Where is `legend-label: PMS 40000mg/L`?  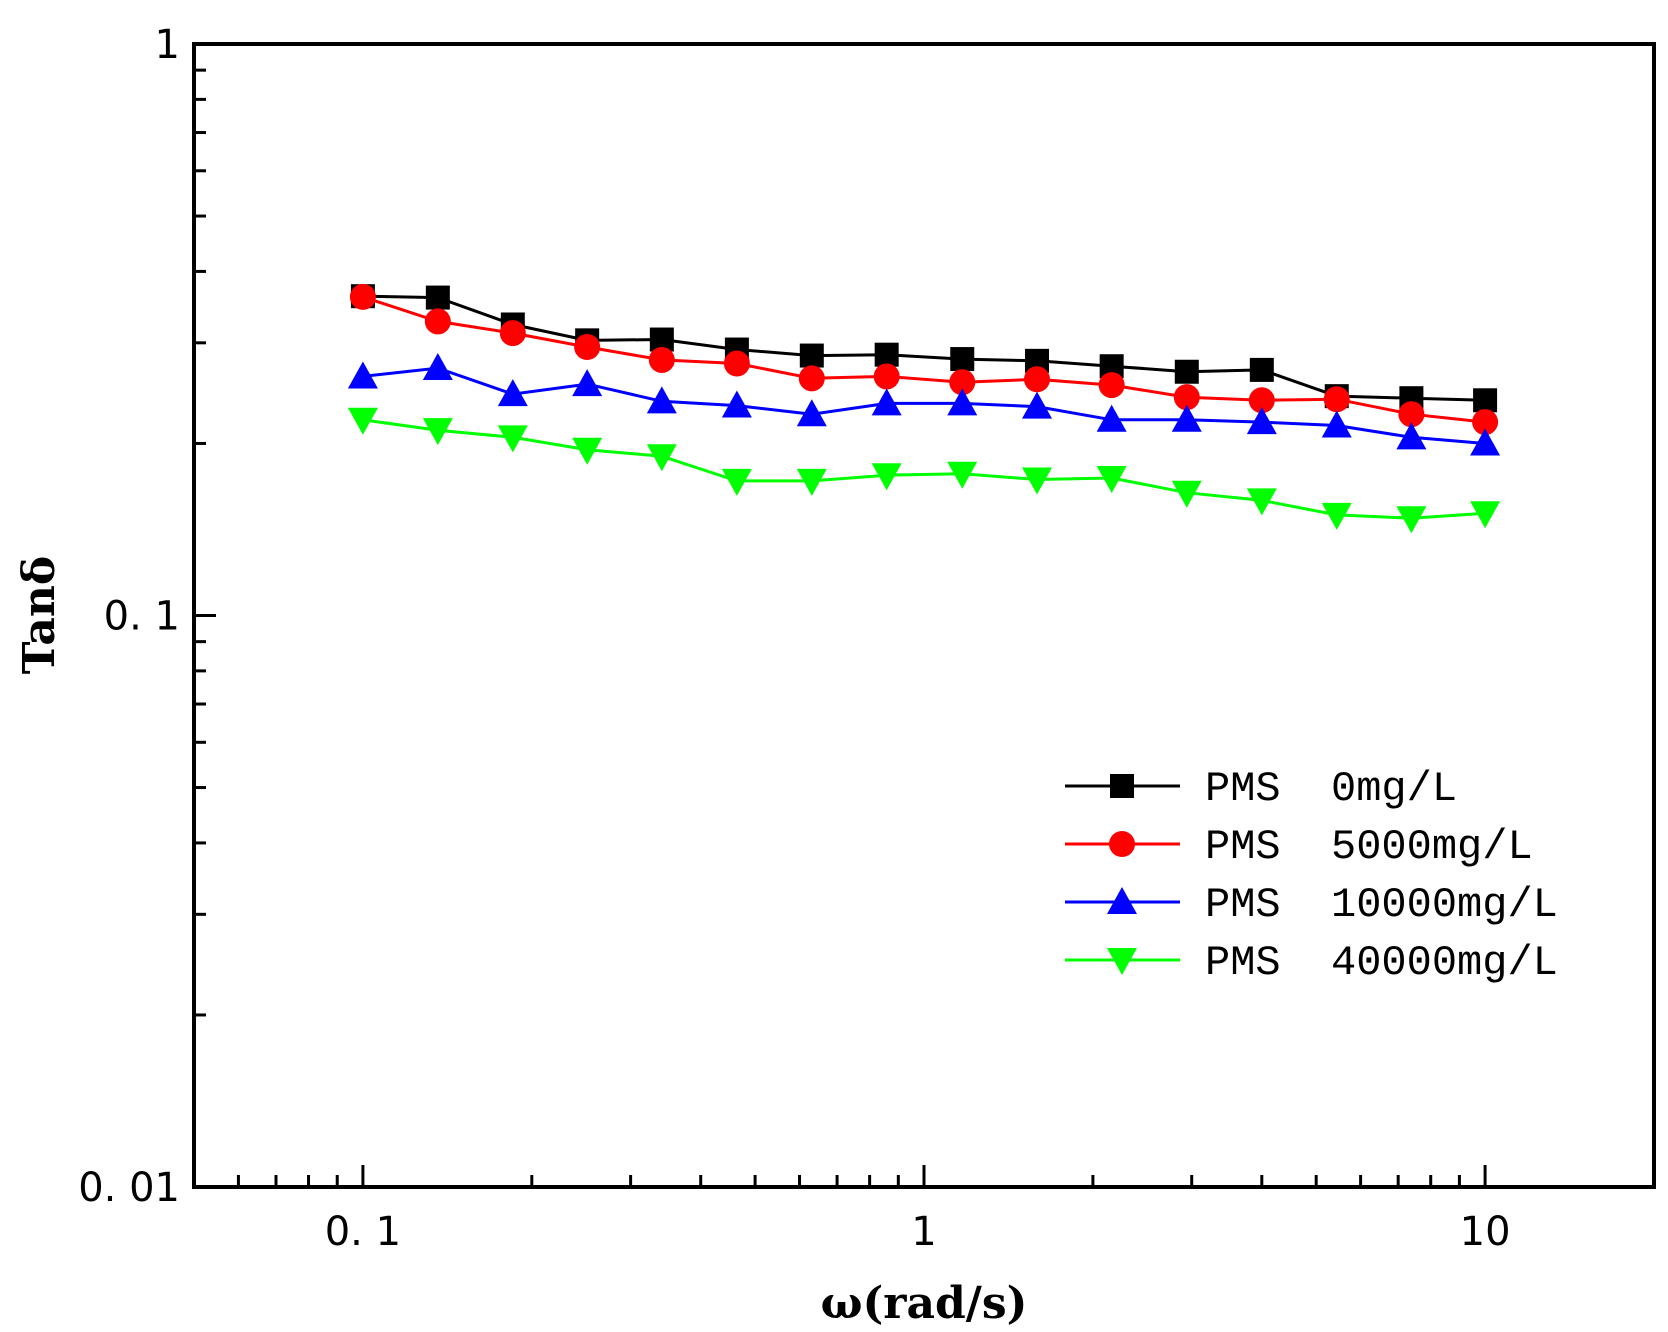 legend-label: PMS 40000mg/L is located at coordinates (1381, 963).